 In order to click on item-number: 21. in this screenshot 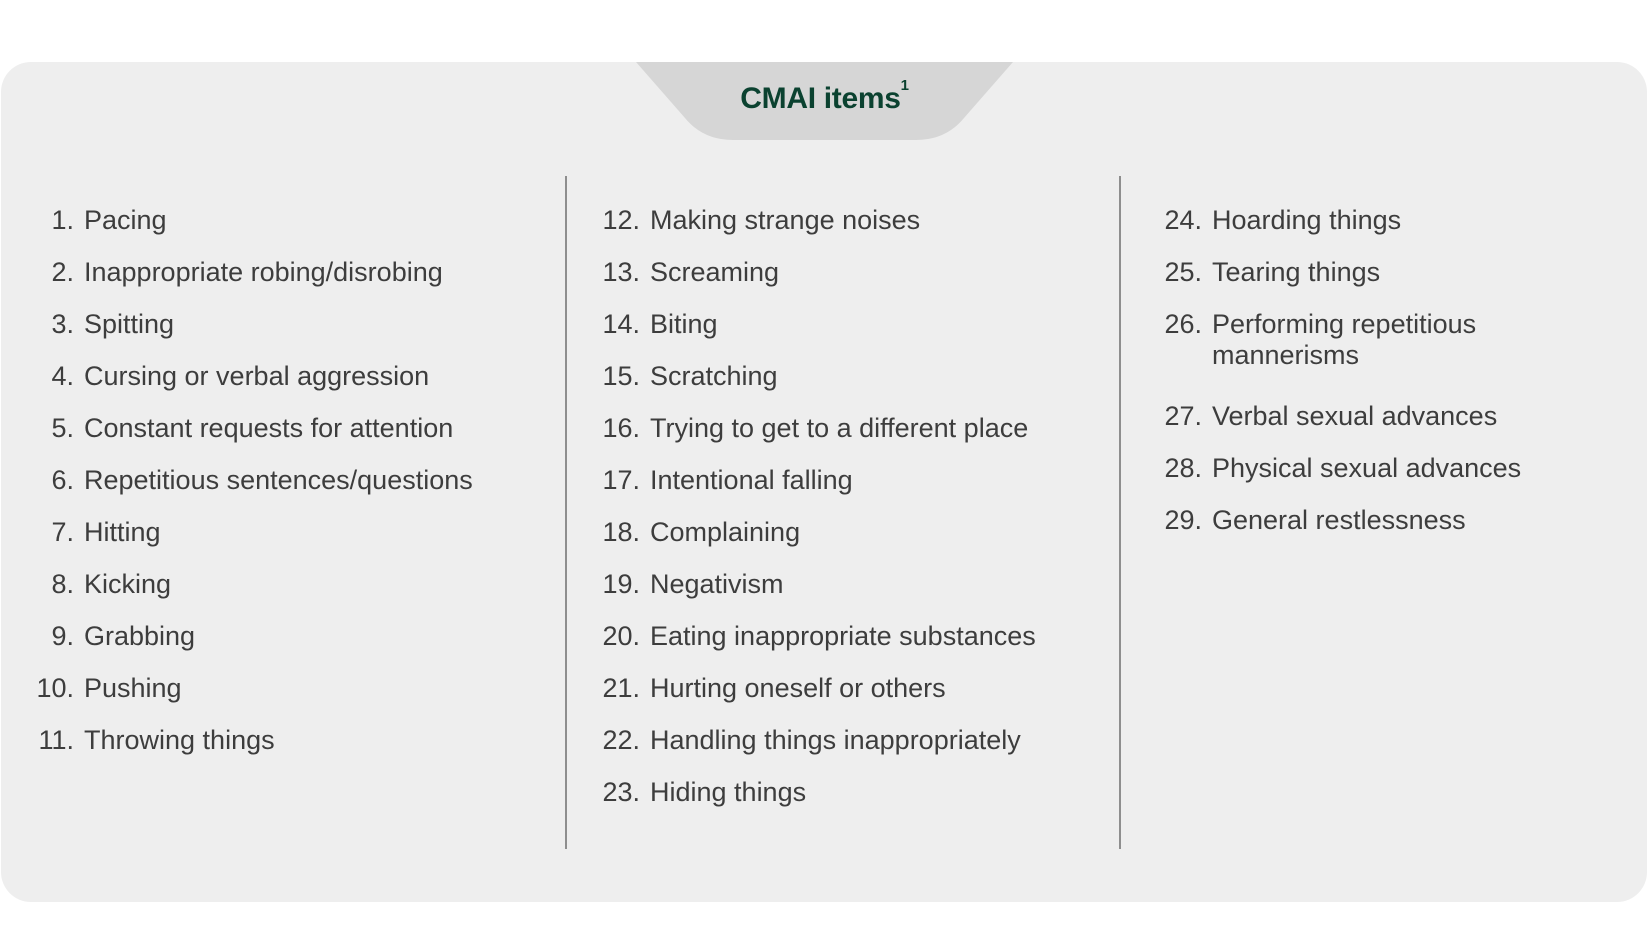, I will do `click(621, 688)`.